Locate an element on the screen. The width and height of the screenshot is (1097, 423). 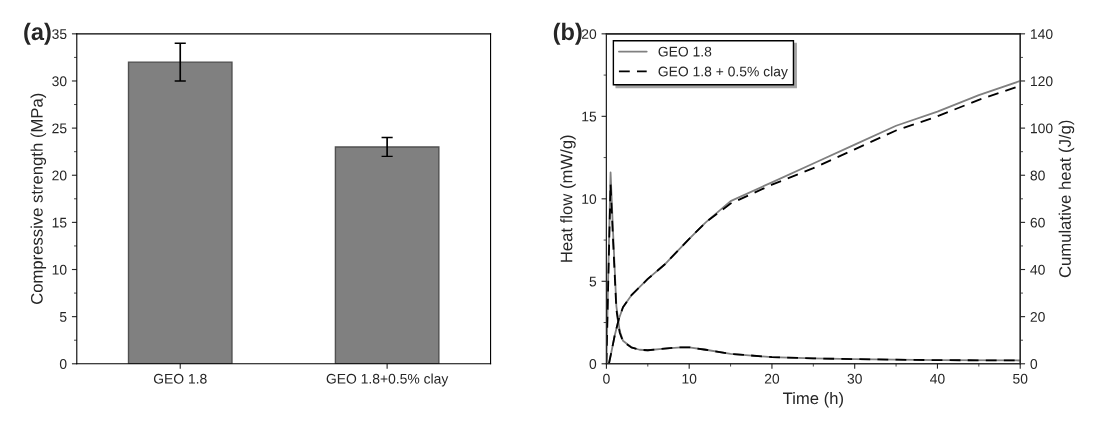
y-axis-title: Compressive strength (MPa) is located at coordinates (38, 199).